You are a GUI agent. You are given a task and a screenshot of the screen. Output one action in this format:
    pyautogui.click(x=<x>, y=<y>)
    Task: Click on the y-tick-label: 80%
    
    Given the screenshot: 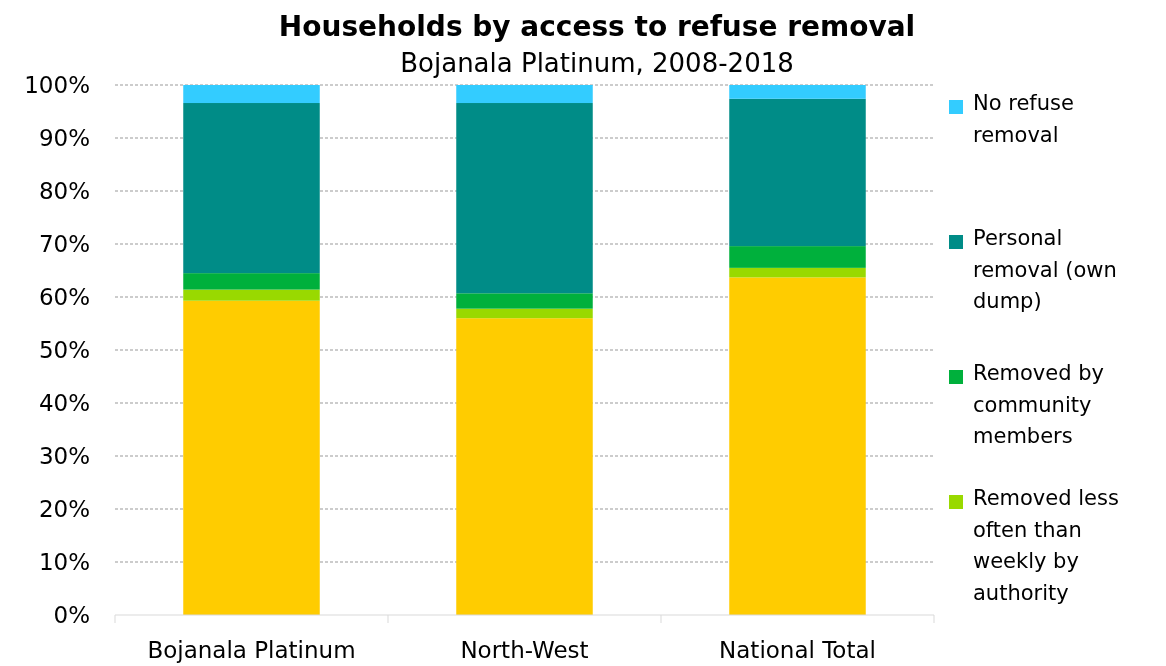 What is the action you would take?
    pyautogui.click(x=64, y=191)
    